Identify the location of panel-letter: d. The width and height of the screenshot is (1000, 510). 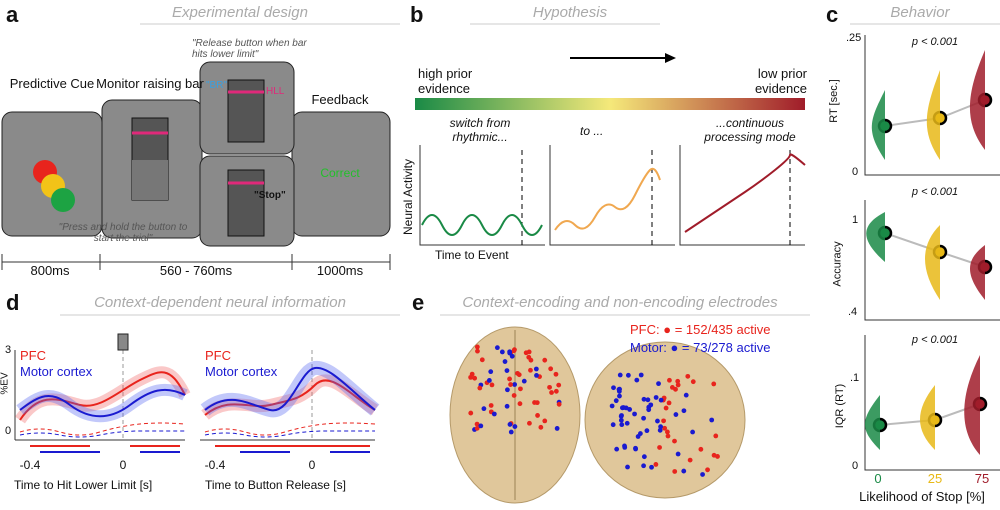
(13, 302).